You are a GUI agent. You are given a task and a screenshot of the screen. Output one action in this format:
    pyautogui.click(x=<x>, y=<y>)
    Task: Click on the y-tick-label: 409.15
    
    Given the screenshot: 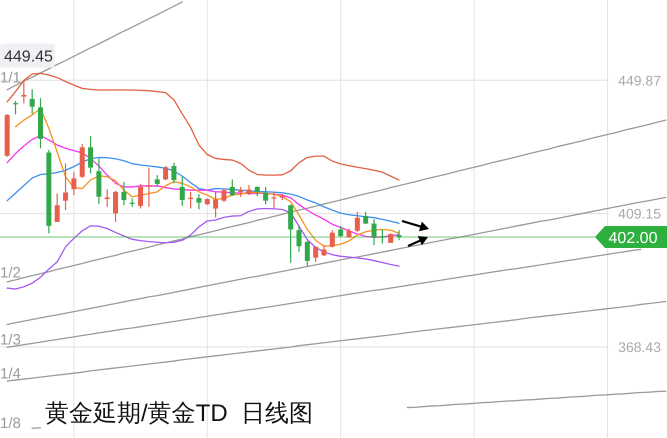 What is the action you would take?
    pyautogui.click(x=640, y=214)
    